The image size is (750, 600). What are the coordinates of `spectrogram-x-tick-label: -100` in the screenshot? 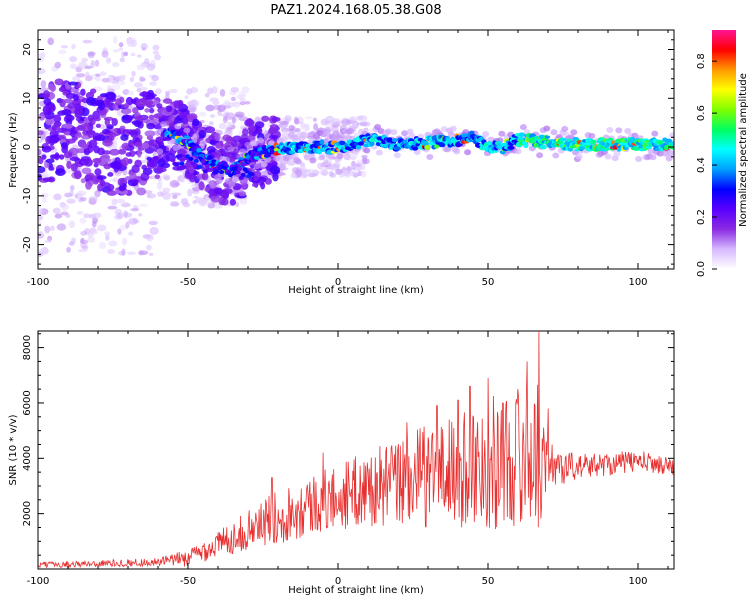 It's located at (38, 282).